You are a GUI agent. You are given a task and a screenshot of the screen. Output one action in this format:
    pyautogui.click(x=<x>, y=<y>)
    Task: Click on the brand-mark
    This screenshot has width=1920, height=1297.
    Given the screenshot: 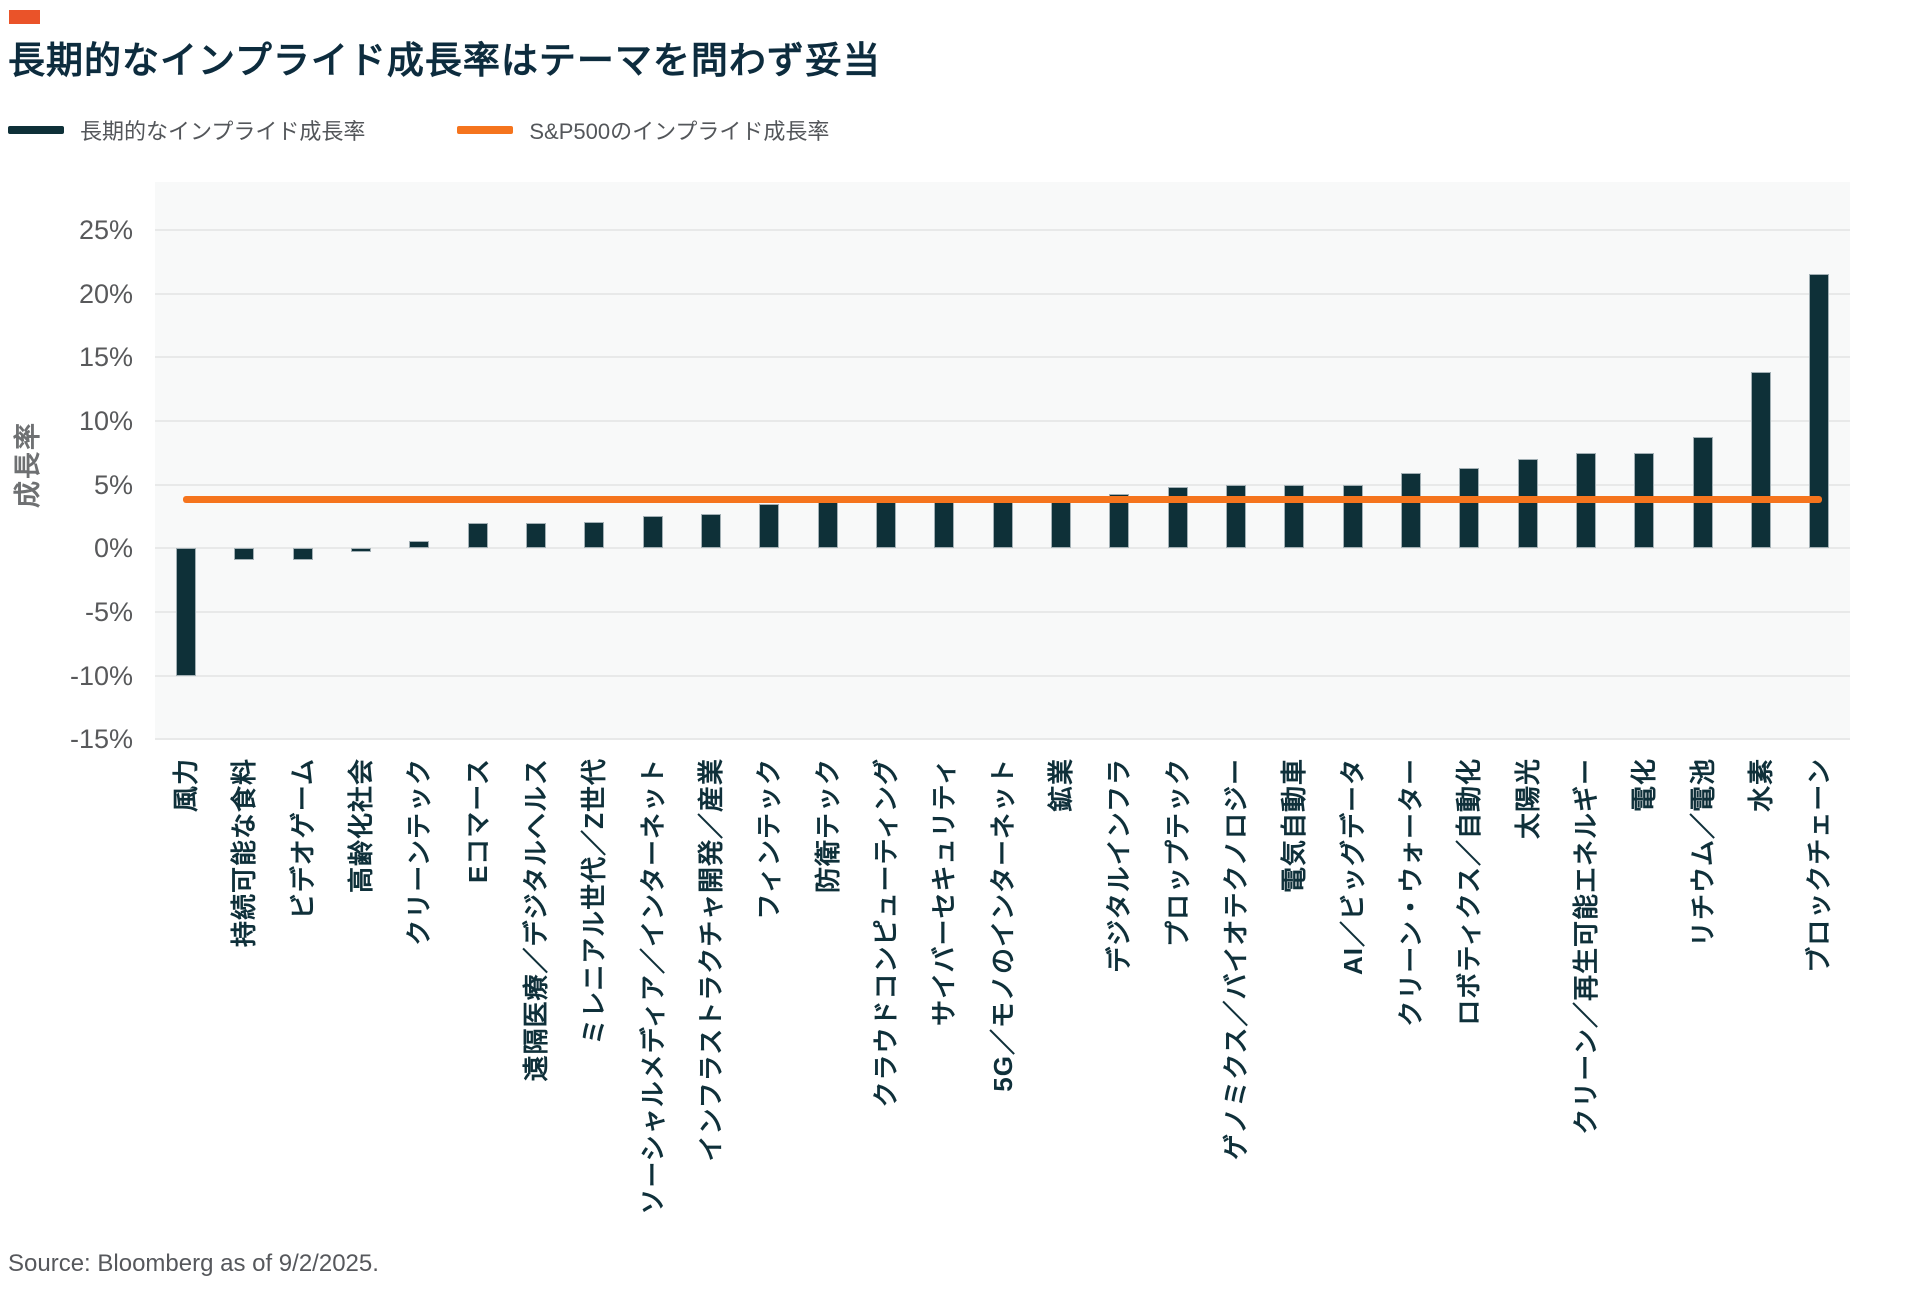 What is the action you would take?
    pyautogui.click(x=24, y=17)
    